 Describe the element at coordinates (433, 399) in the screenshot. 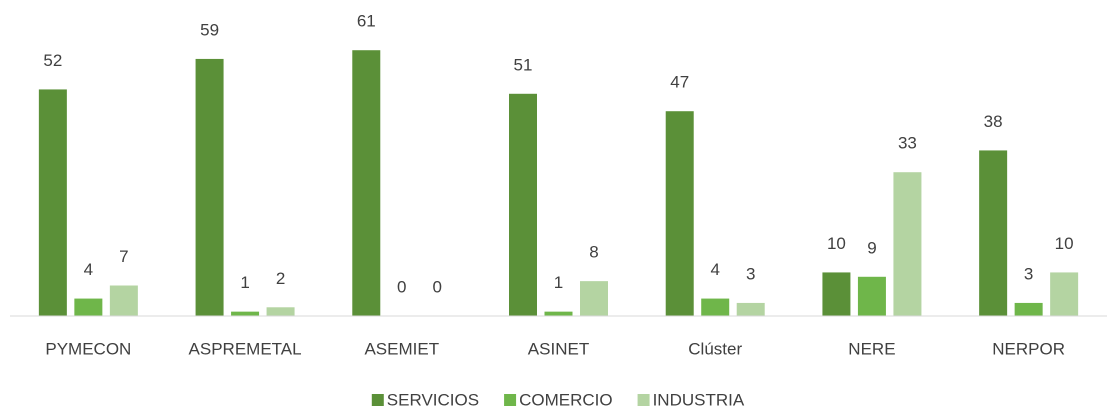

I see `legend-label: SERVICIOS` at that location.